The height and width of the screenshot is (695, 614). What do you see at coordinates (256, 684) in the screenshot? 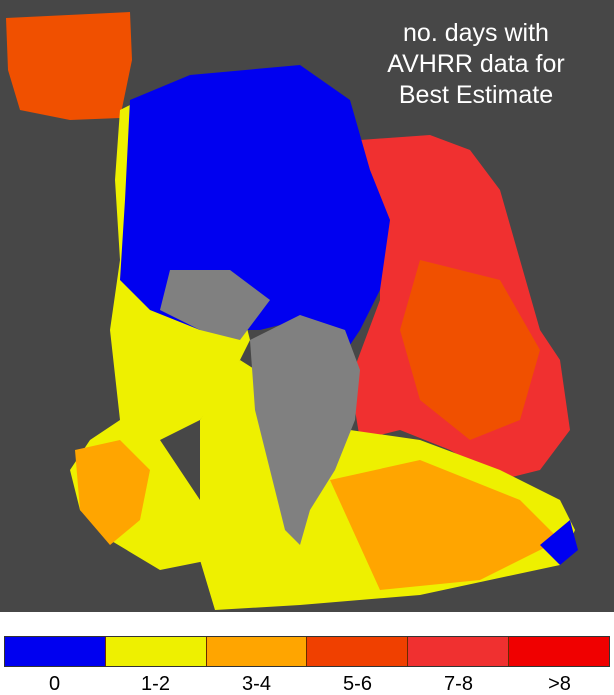
I see `legend-label: 3-4` at bounding box center [256, 684].